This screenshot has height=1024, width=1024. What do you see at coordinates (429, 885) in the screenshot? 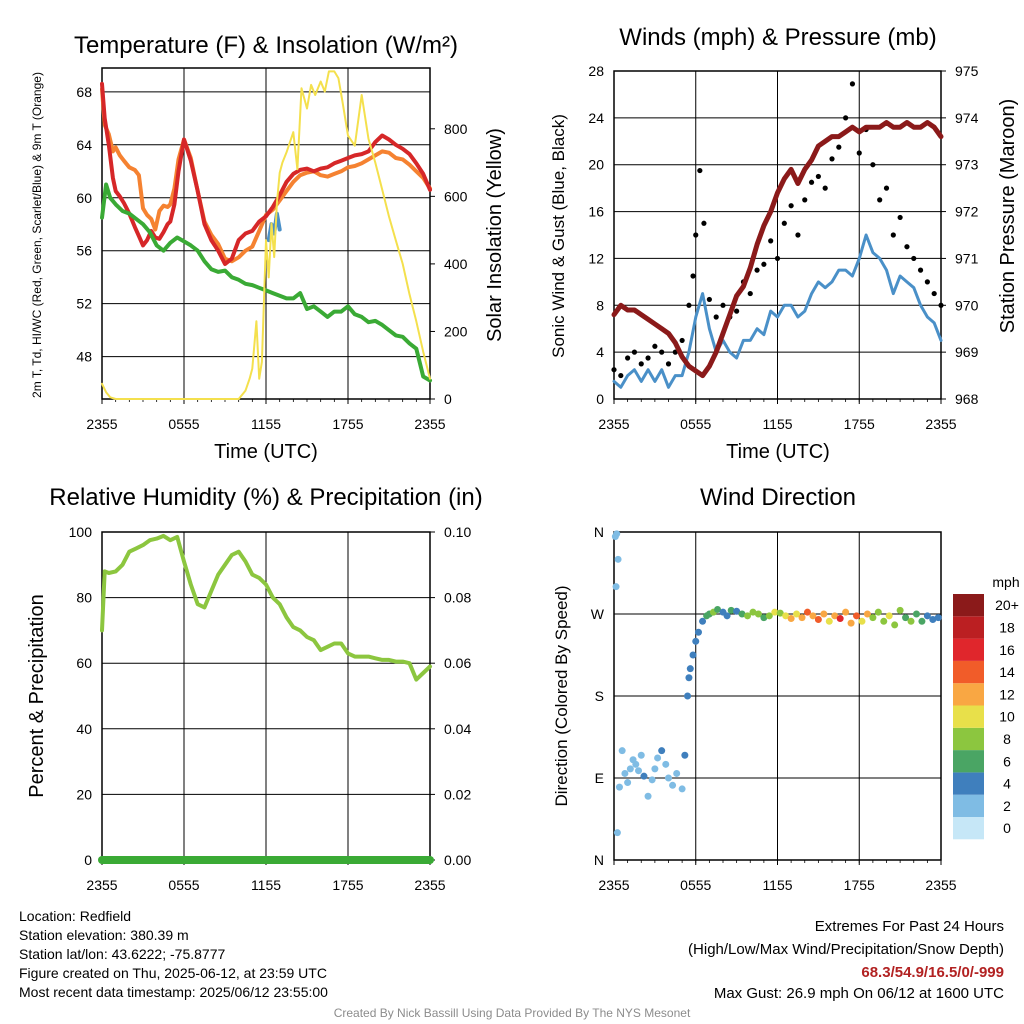
I see `humidity-xtick-label: 2355` at bounding box center [429, 885].